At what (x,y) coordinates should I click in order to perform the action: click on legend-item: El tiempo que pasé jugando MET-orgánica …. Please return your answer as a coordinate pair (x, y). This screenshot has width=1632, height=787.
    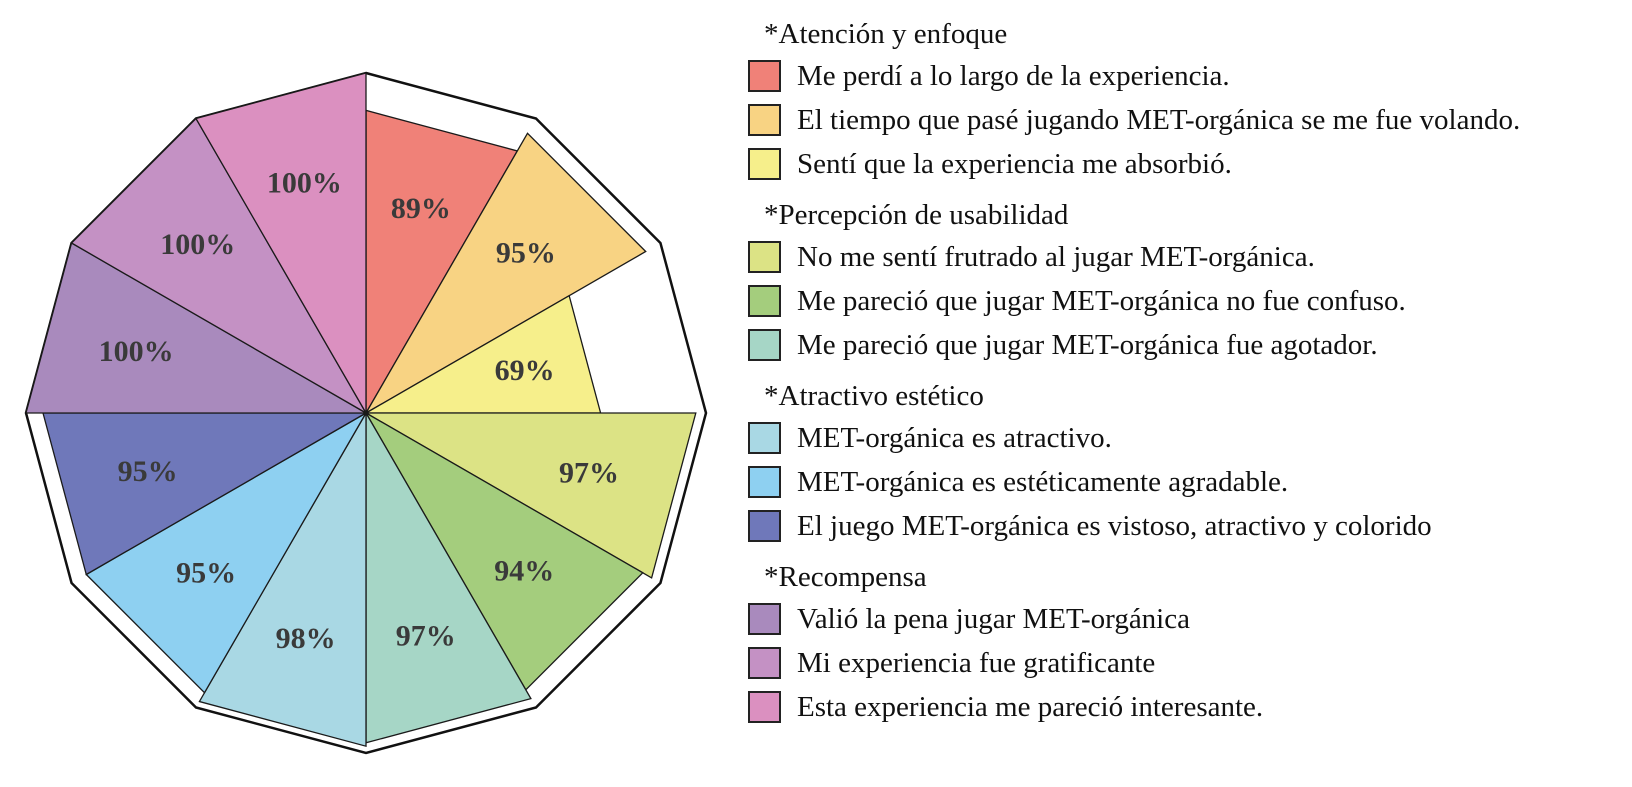
    Looking at the image, I should click on (1188, 120).